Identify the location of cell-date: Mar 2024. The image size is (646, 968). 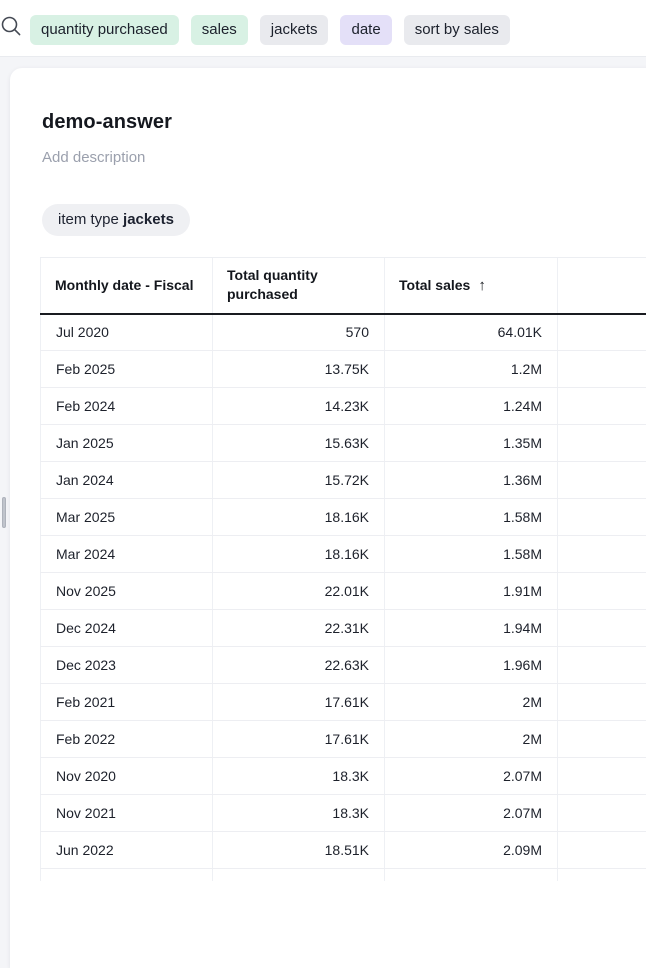
(127, 554).